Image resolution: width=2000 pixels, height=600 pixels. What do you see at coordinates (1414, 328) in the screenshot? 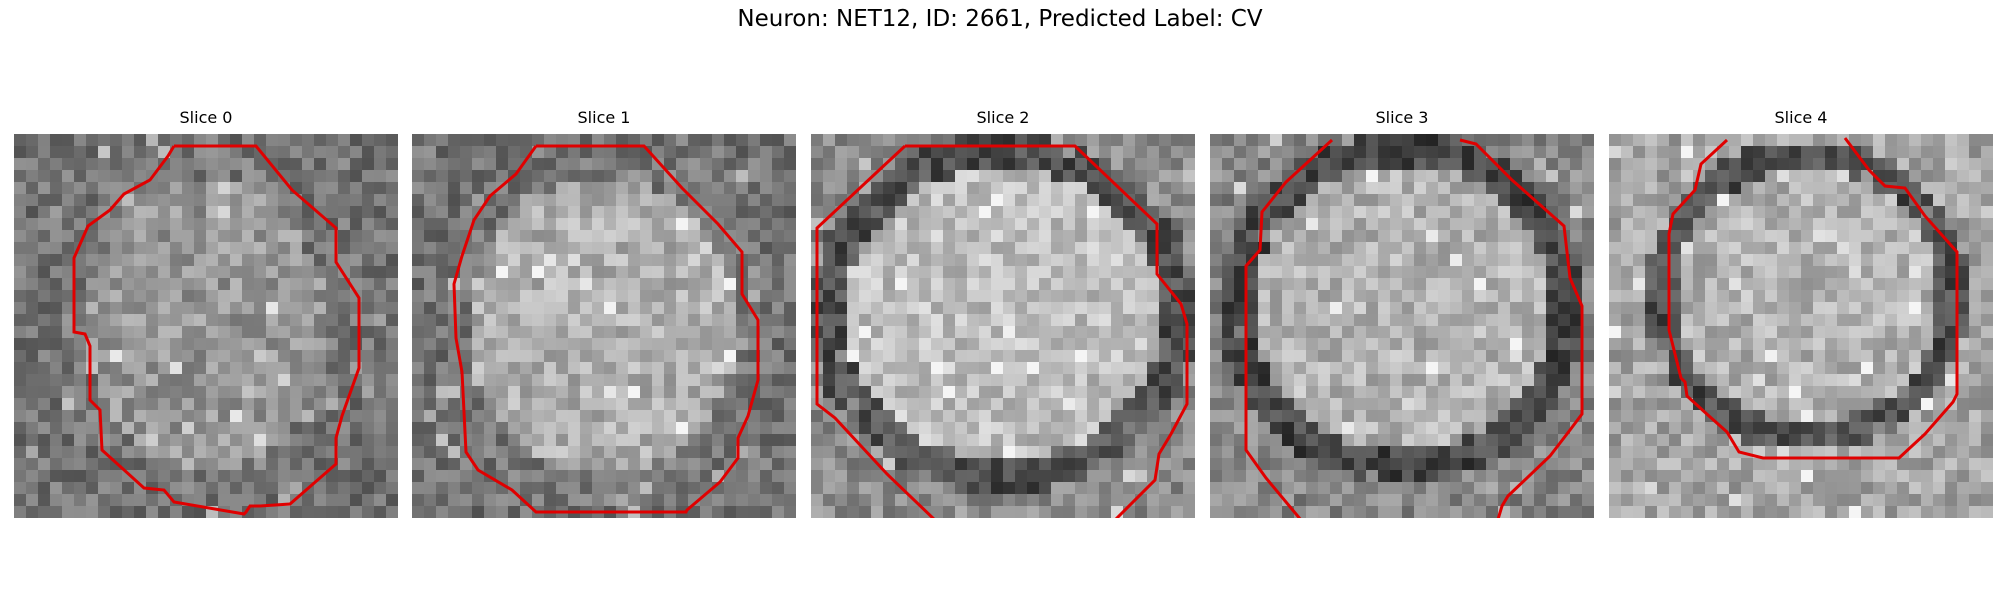
I see `contour-line` at bounding box center [1414, 328].